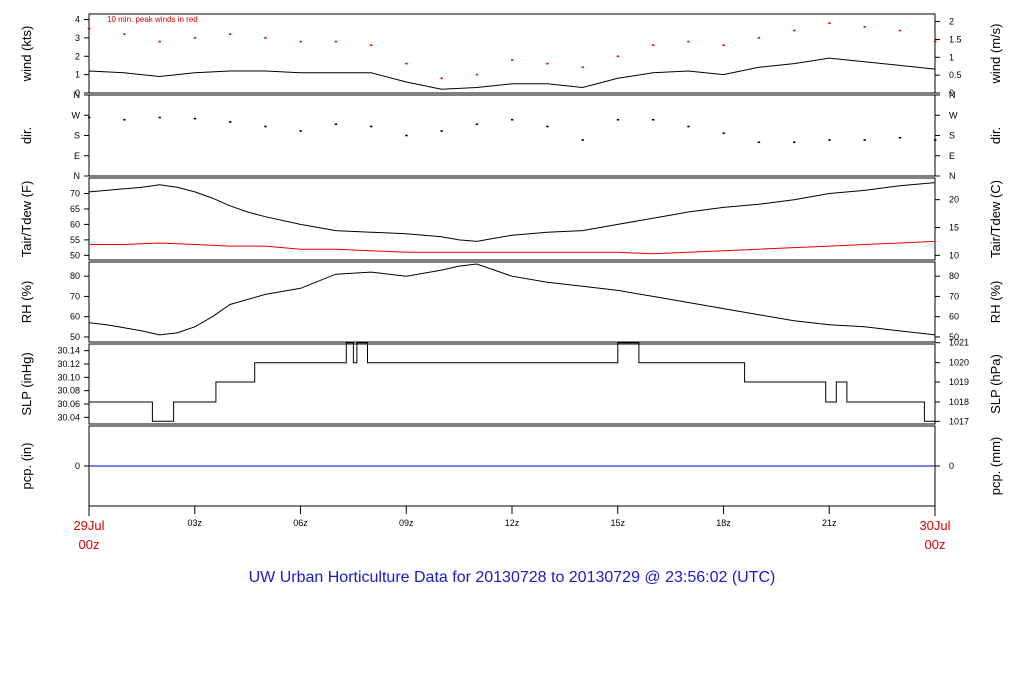 The width and height of the screenshot is (1024, 700). Describe the element at coordinates (954, 337) in the screenshot. I see `right-tick-label: 50` at that location.